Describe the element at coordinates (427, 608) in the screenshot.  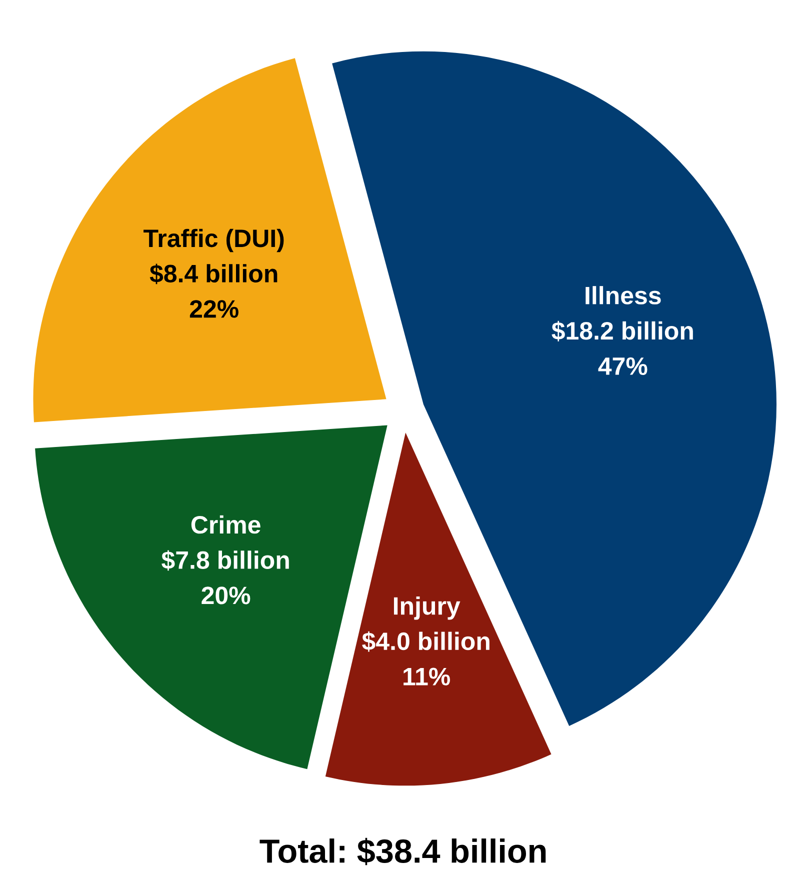
I see `slice-label: Injury` at that location.